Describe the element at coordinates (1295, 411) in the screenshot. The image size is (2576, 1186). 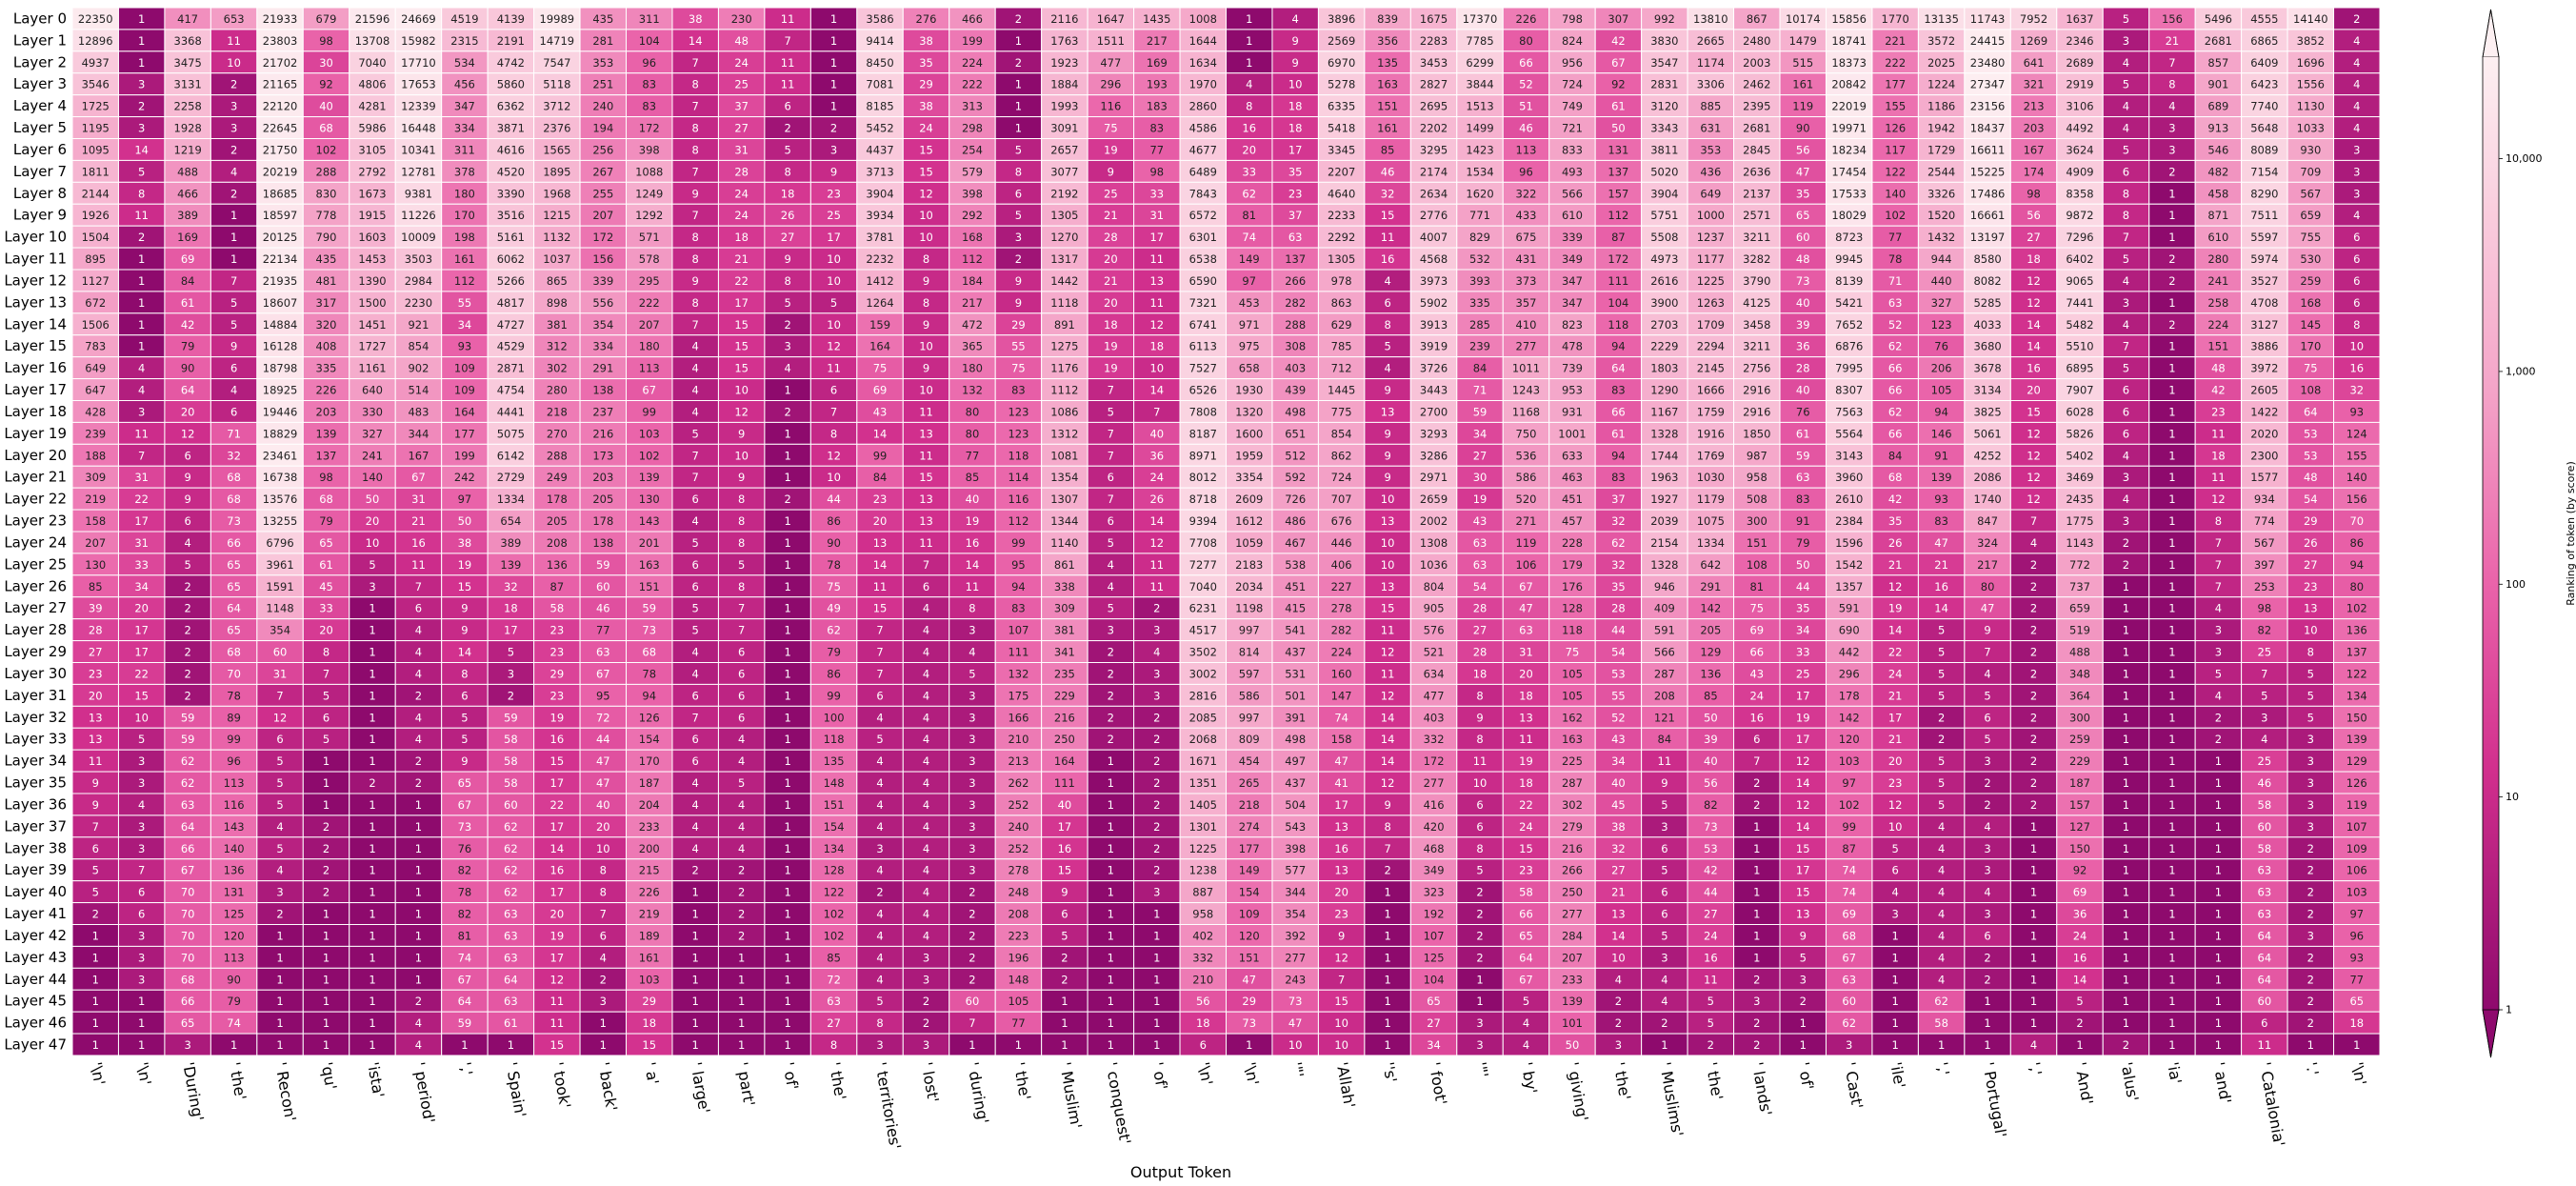
I see `cell-value-label: 498` at that location.